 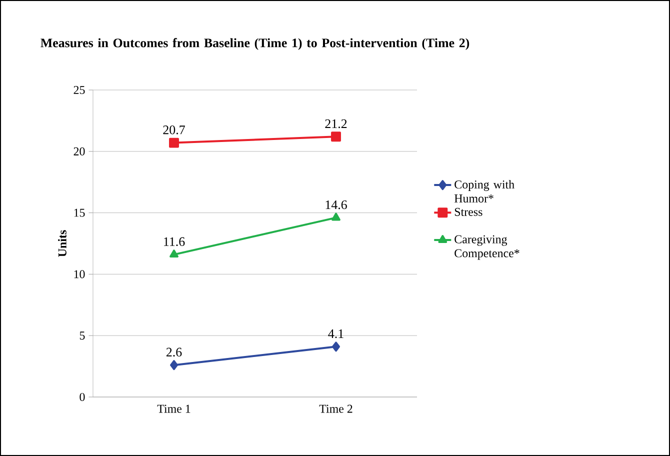 What do you see at coordinates (335, 408) in the screenshot?
I see `x-tick-label: Time 2` at bounding box center [335, 408].